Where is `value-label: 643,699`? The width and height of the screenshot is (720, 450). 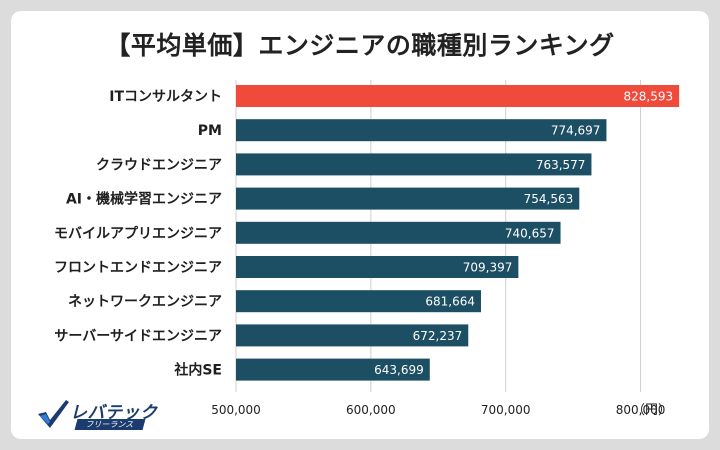 value-label: 643,699 is located at coordinates (399, 370).